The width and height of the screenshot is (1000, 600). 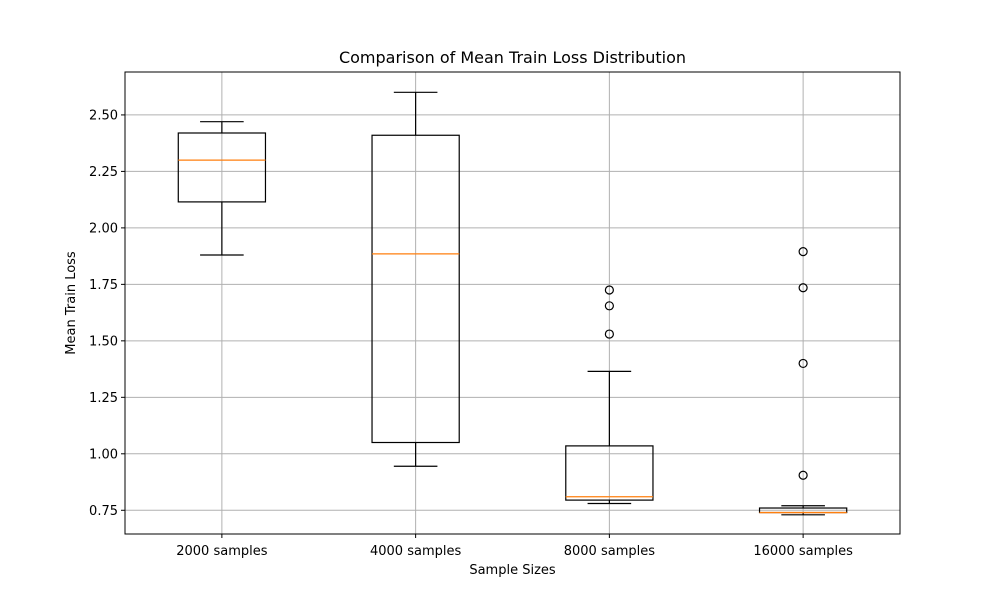 I want to click on y-tick-label: 2.25, so click(x=103, y=172).